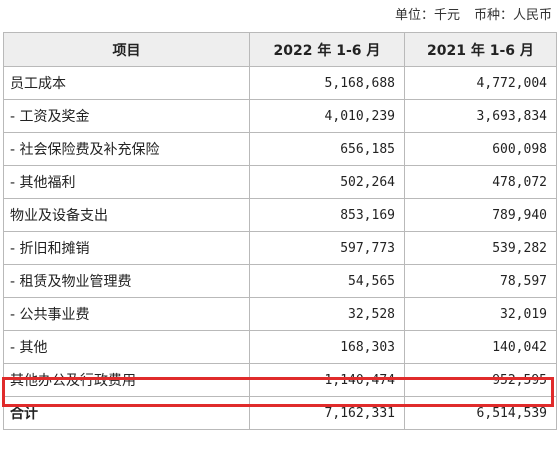  I want to click on row-value-2022: 5,168,688, so click(327, 83).